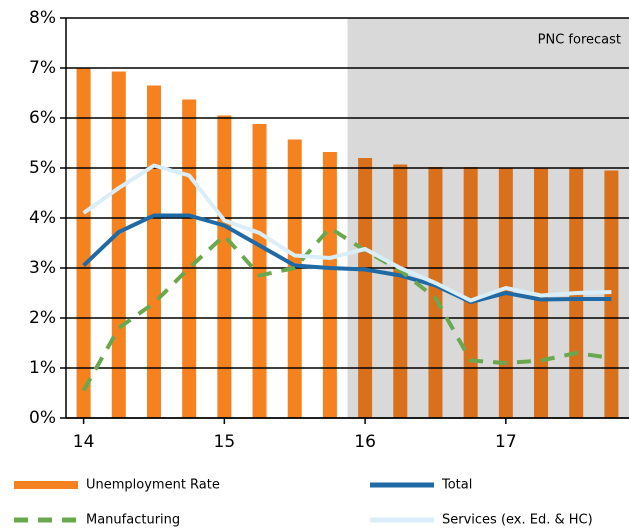  Describe the element at coordinates (347, 258) in the screenshot. I see `line-series` at that location.